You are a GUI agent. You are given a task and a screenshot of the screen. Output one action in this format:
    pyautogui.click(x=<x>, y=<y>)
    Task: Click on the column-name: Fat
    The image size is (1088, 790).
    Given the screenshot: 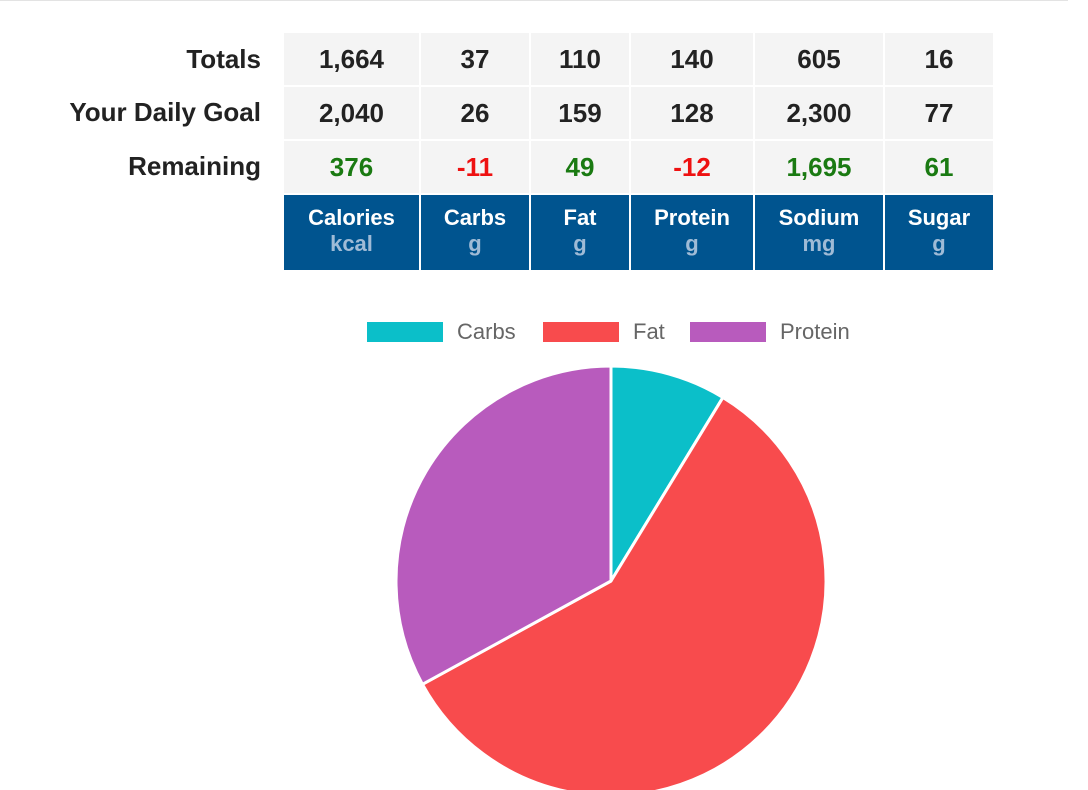 What is the action you would take?
    pyautogui.click(x=580, y=217)
    